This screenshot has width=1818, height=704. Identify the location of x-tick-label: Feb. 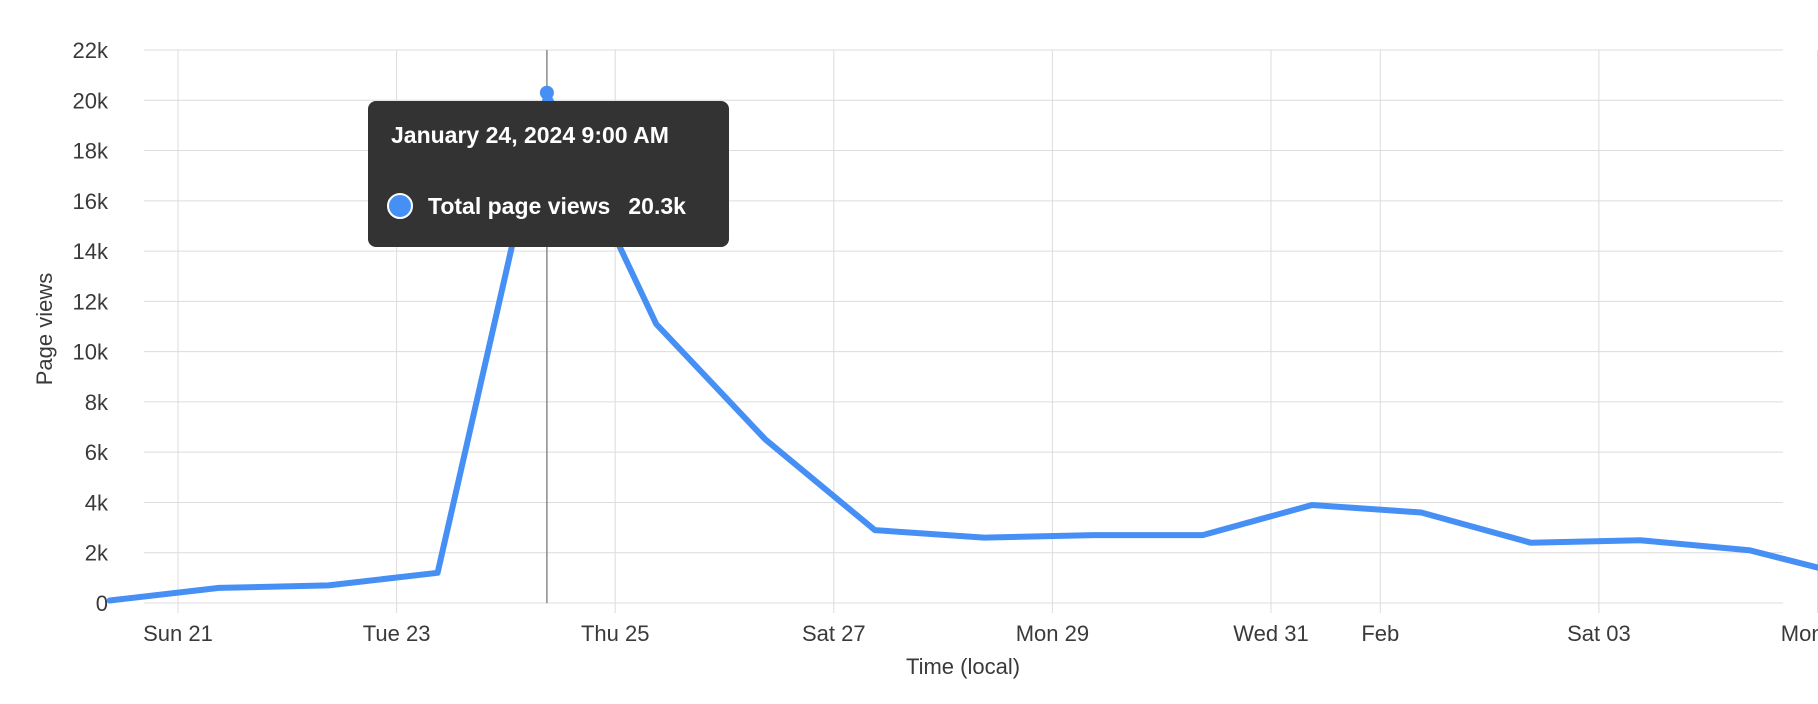
(1380, 633).